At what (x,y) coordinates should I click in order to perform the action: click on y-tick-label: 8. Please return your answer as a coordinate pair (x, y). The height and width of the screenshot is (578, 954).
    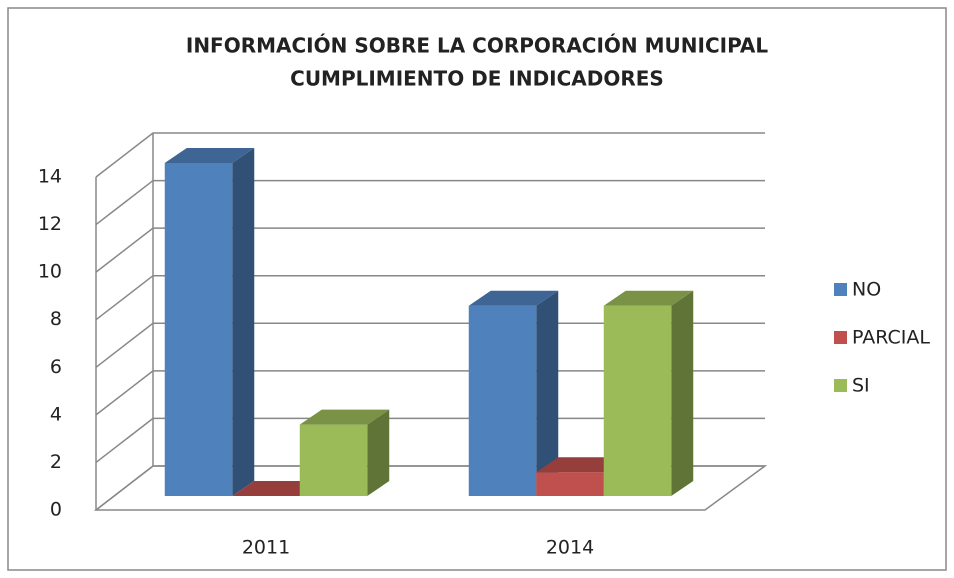
    Looking at the image, I should click on (56, 319).